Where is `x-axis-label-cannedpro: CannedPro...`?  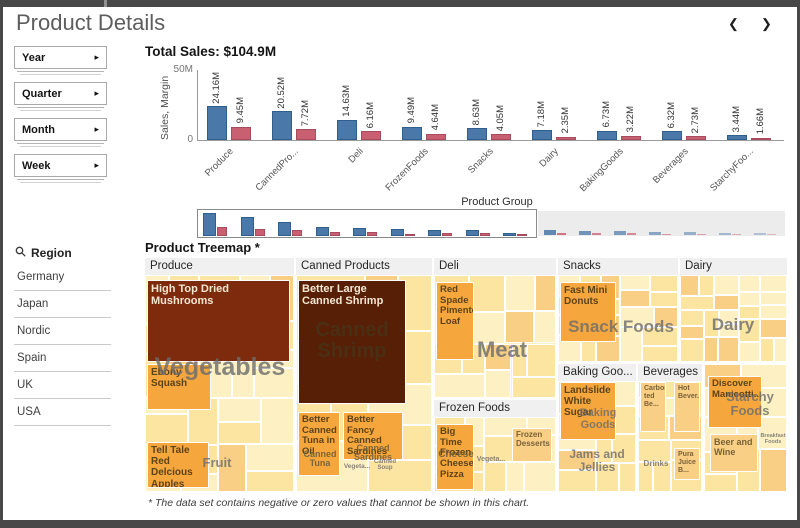 x-axis-label-cannedpro: CannedPro... is located at coordinates (277, 170).